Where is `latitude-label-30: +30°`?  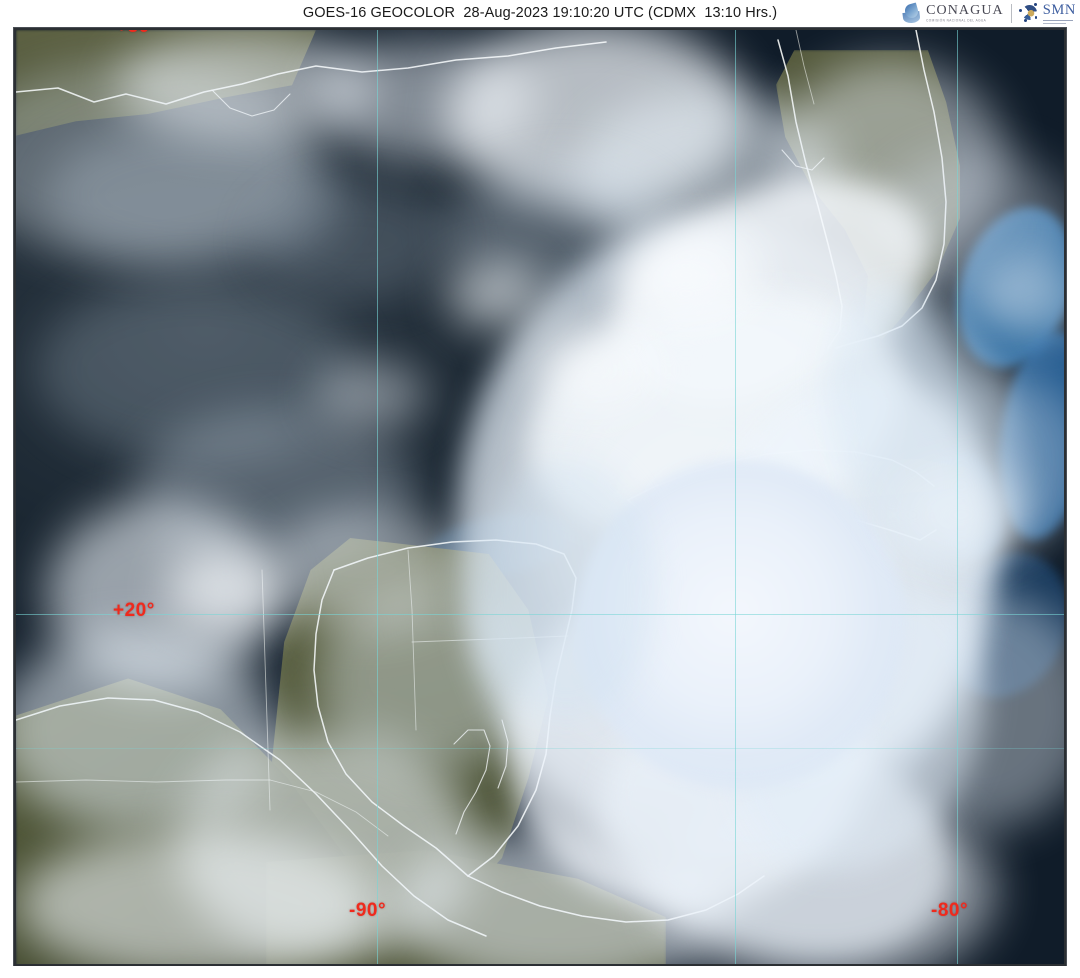
latitude-label-30: +30° is located at coordinates (137, 34).